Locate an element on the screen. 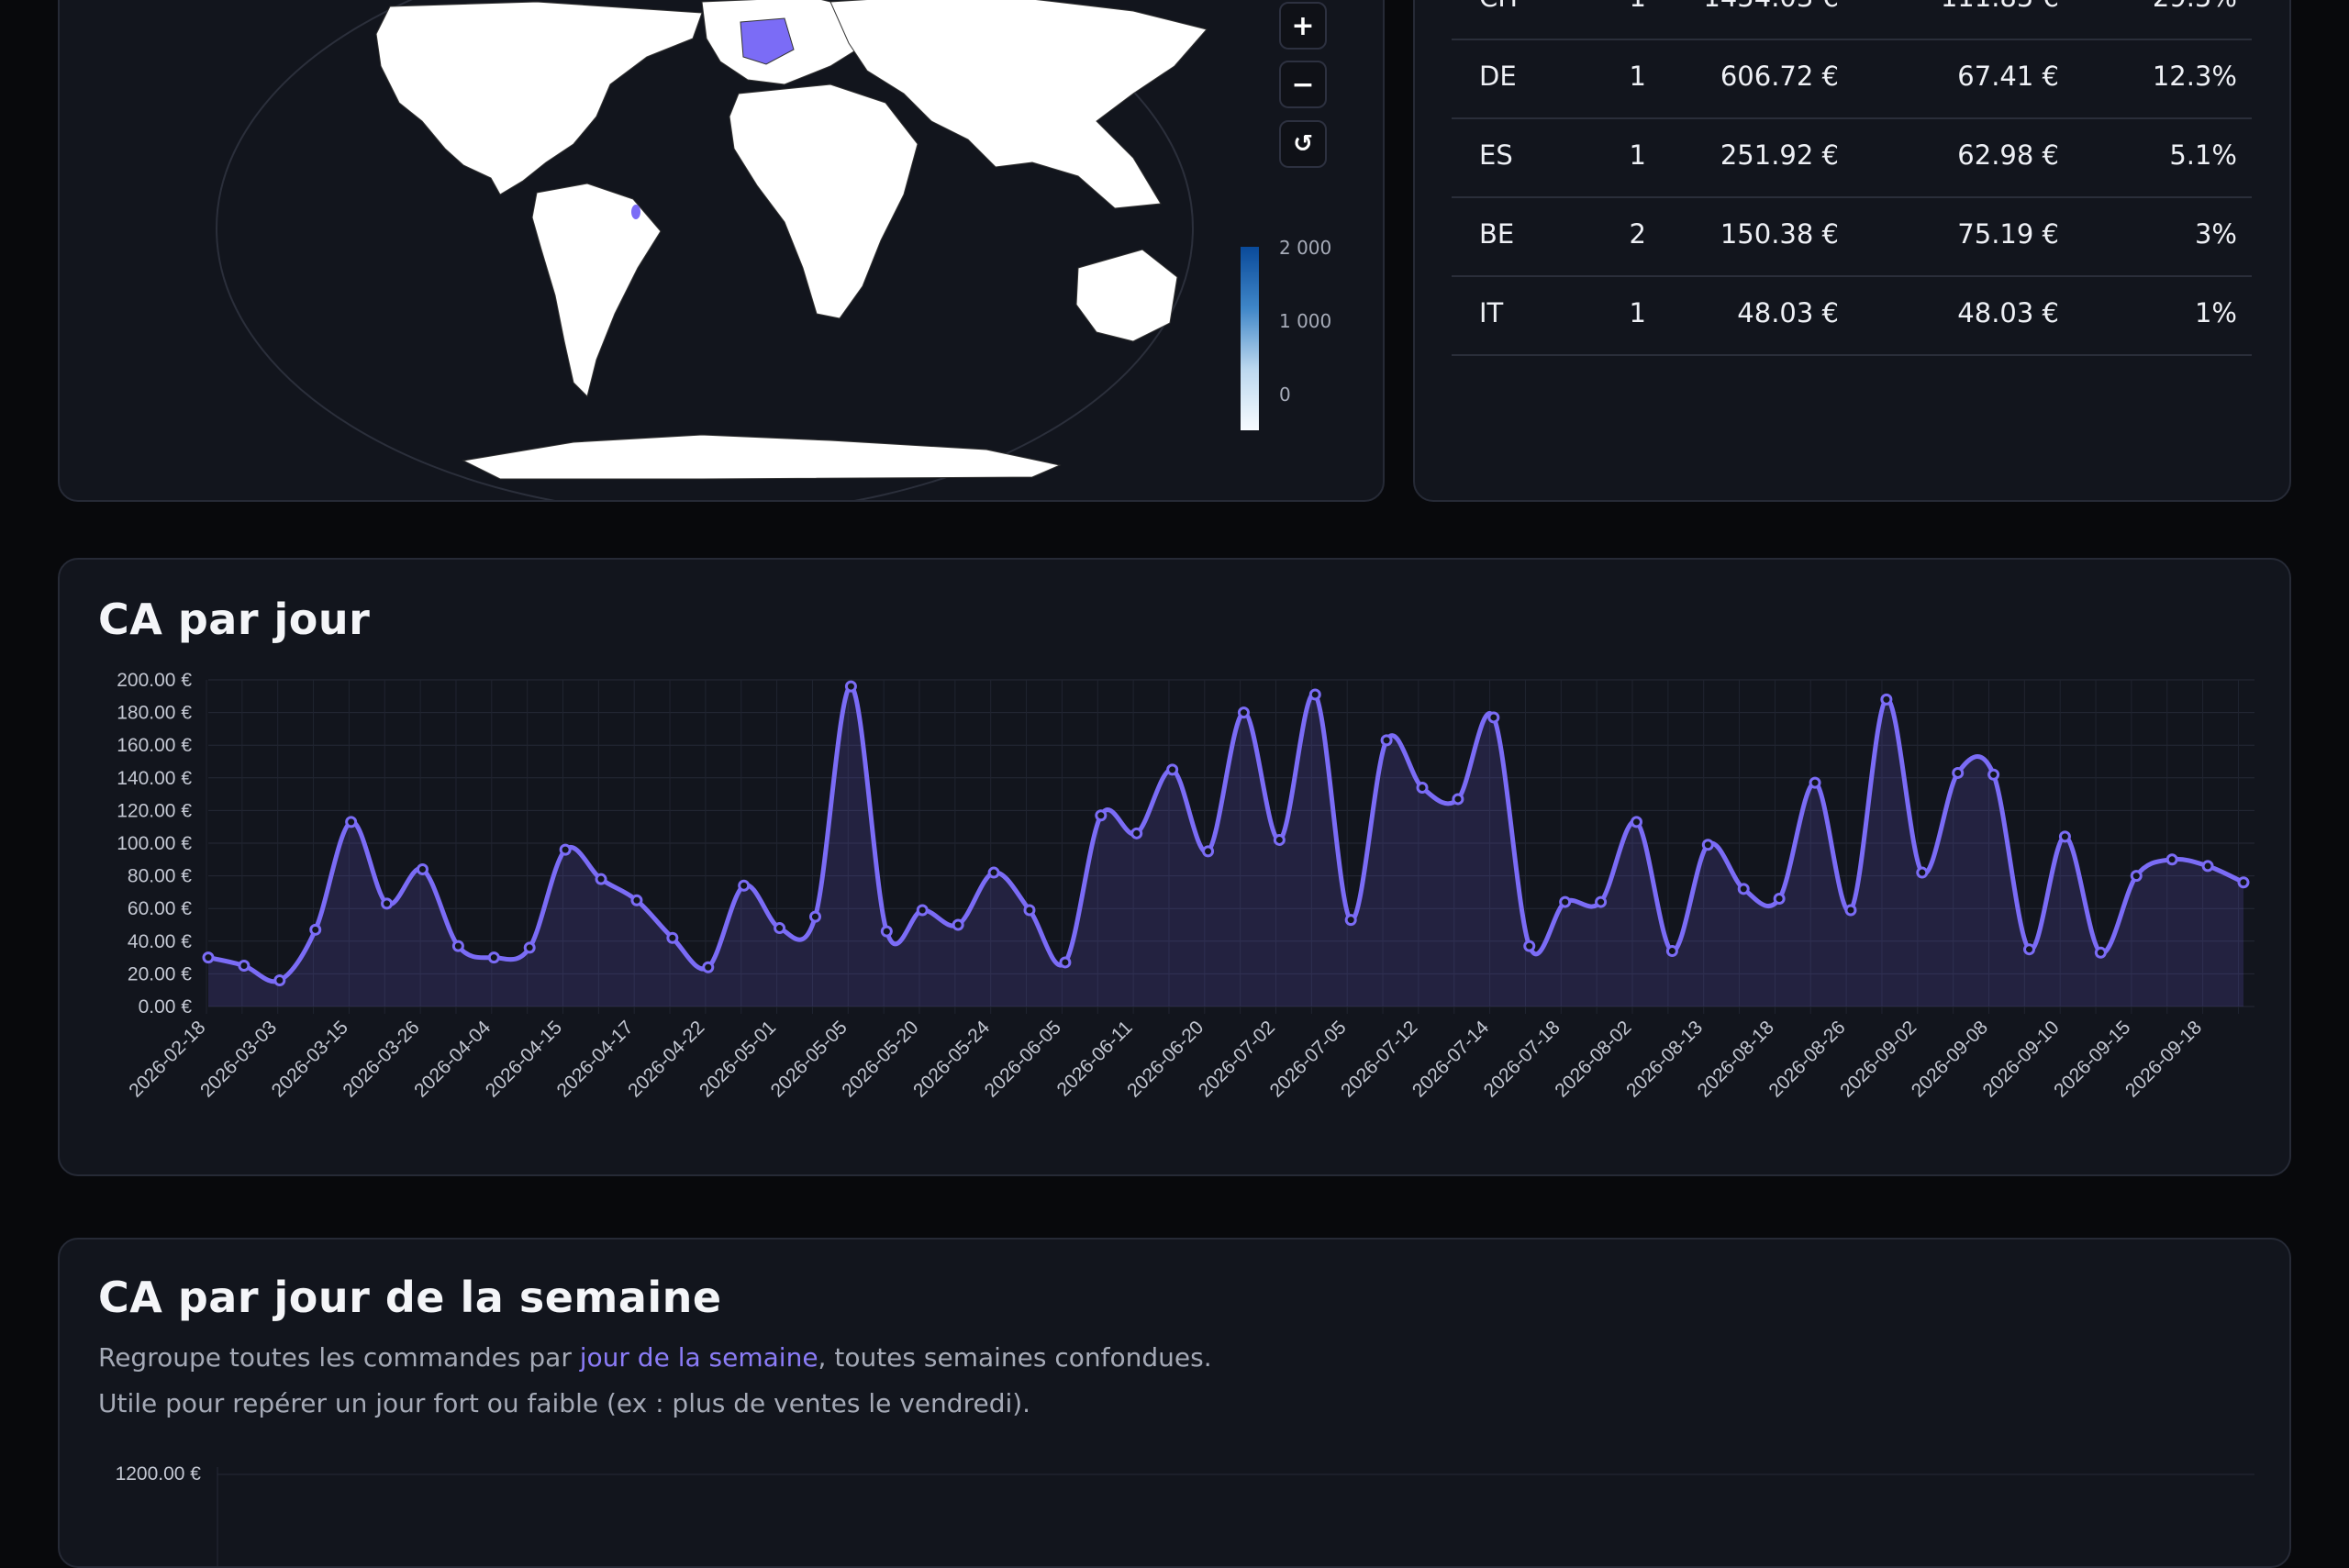 This screenshot has width=2349, height=1568. zoom-out-button: − is located at coordinates (1303, 84).